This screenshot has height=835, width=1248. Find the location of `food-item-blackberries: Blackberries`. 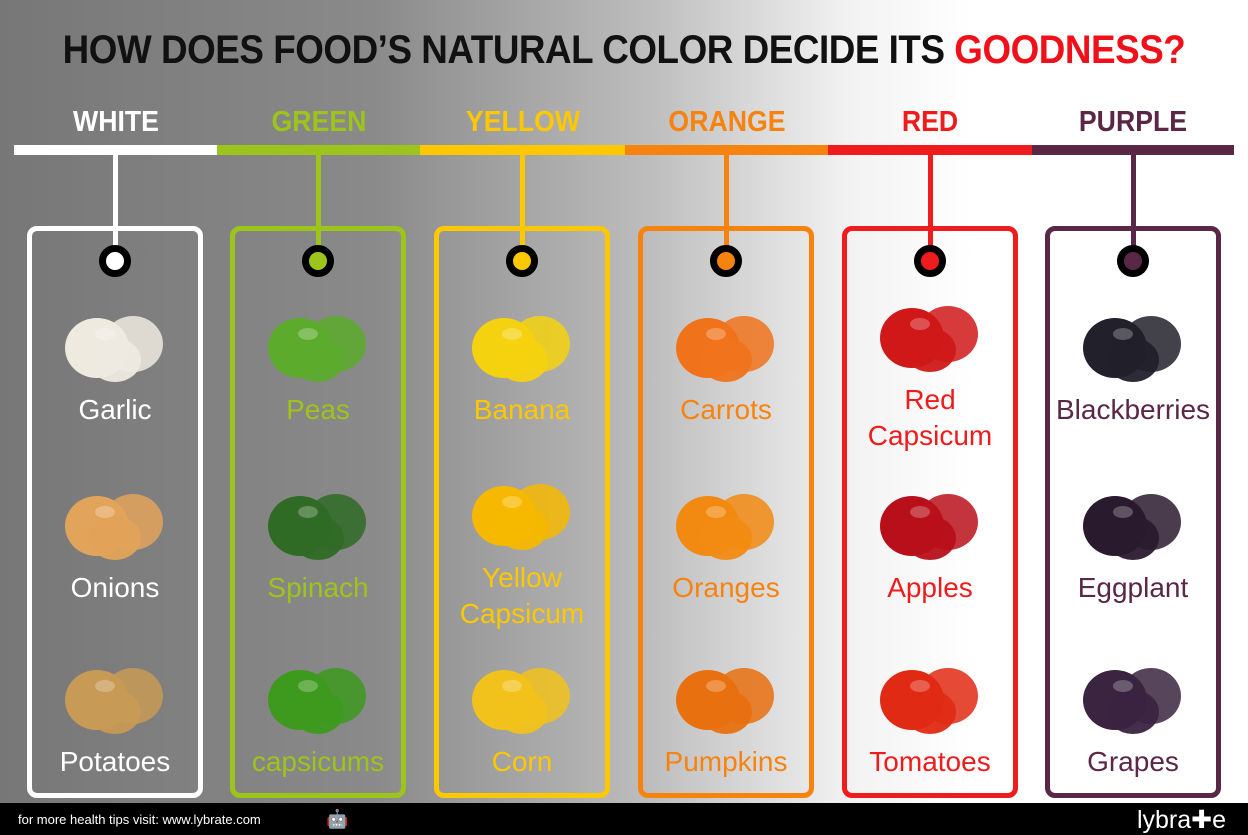

food-item-blackberries: Blackberries is located at coordinates (1133, 359).